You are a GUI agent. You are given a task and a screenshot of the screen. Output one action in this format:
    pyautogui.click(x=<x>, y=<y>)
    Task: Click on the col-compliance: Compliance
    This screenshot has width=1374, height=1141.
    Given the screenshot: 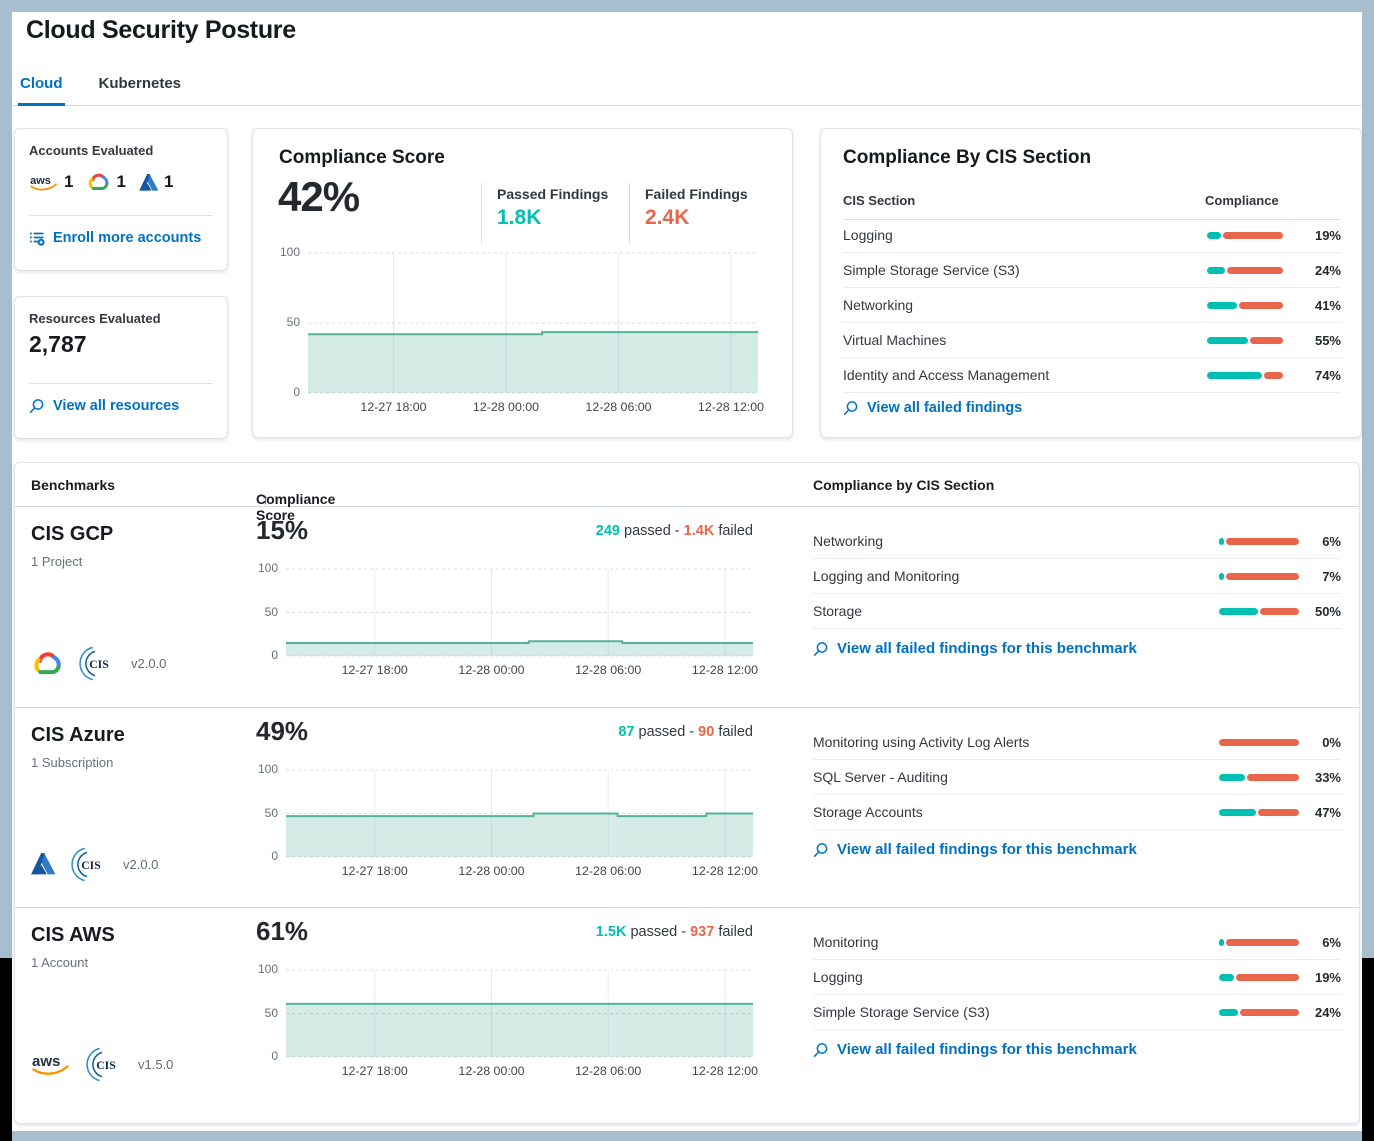 What is the action you would take?
    pyautogui.click(x=1242, y=200)
    